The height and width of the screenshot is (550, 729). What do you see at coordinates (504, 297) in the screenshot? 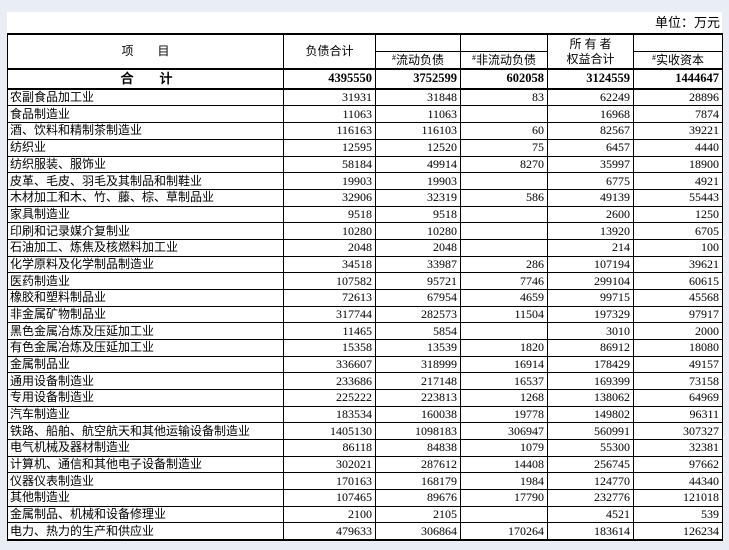
I see `value-cell: 4659` at bounding box center [504, 297].